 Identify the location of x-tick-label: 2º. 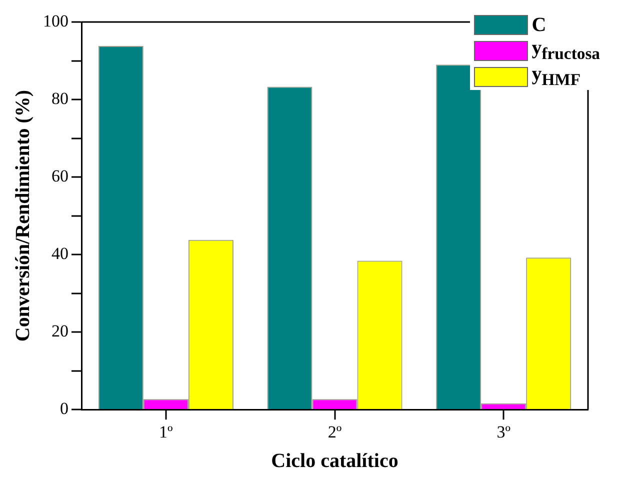
(335, 432).